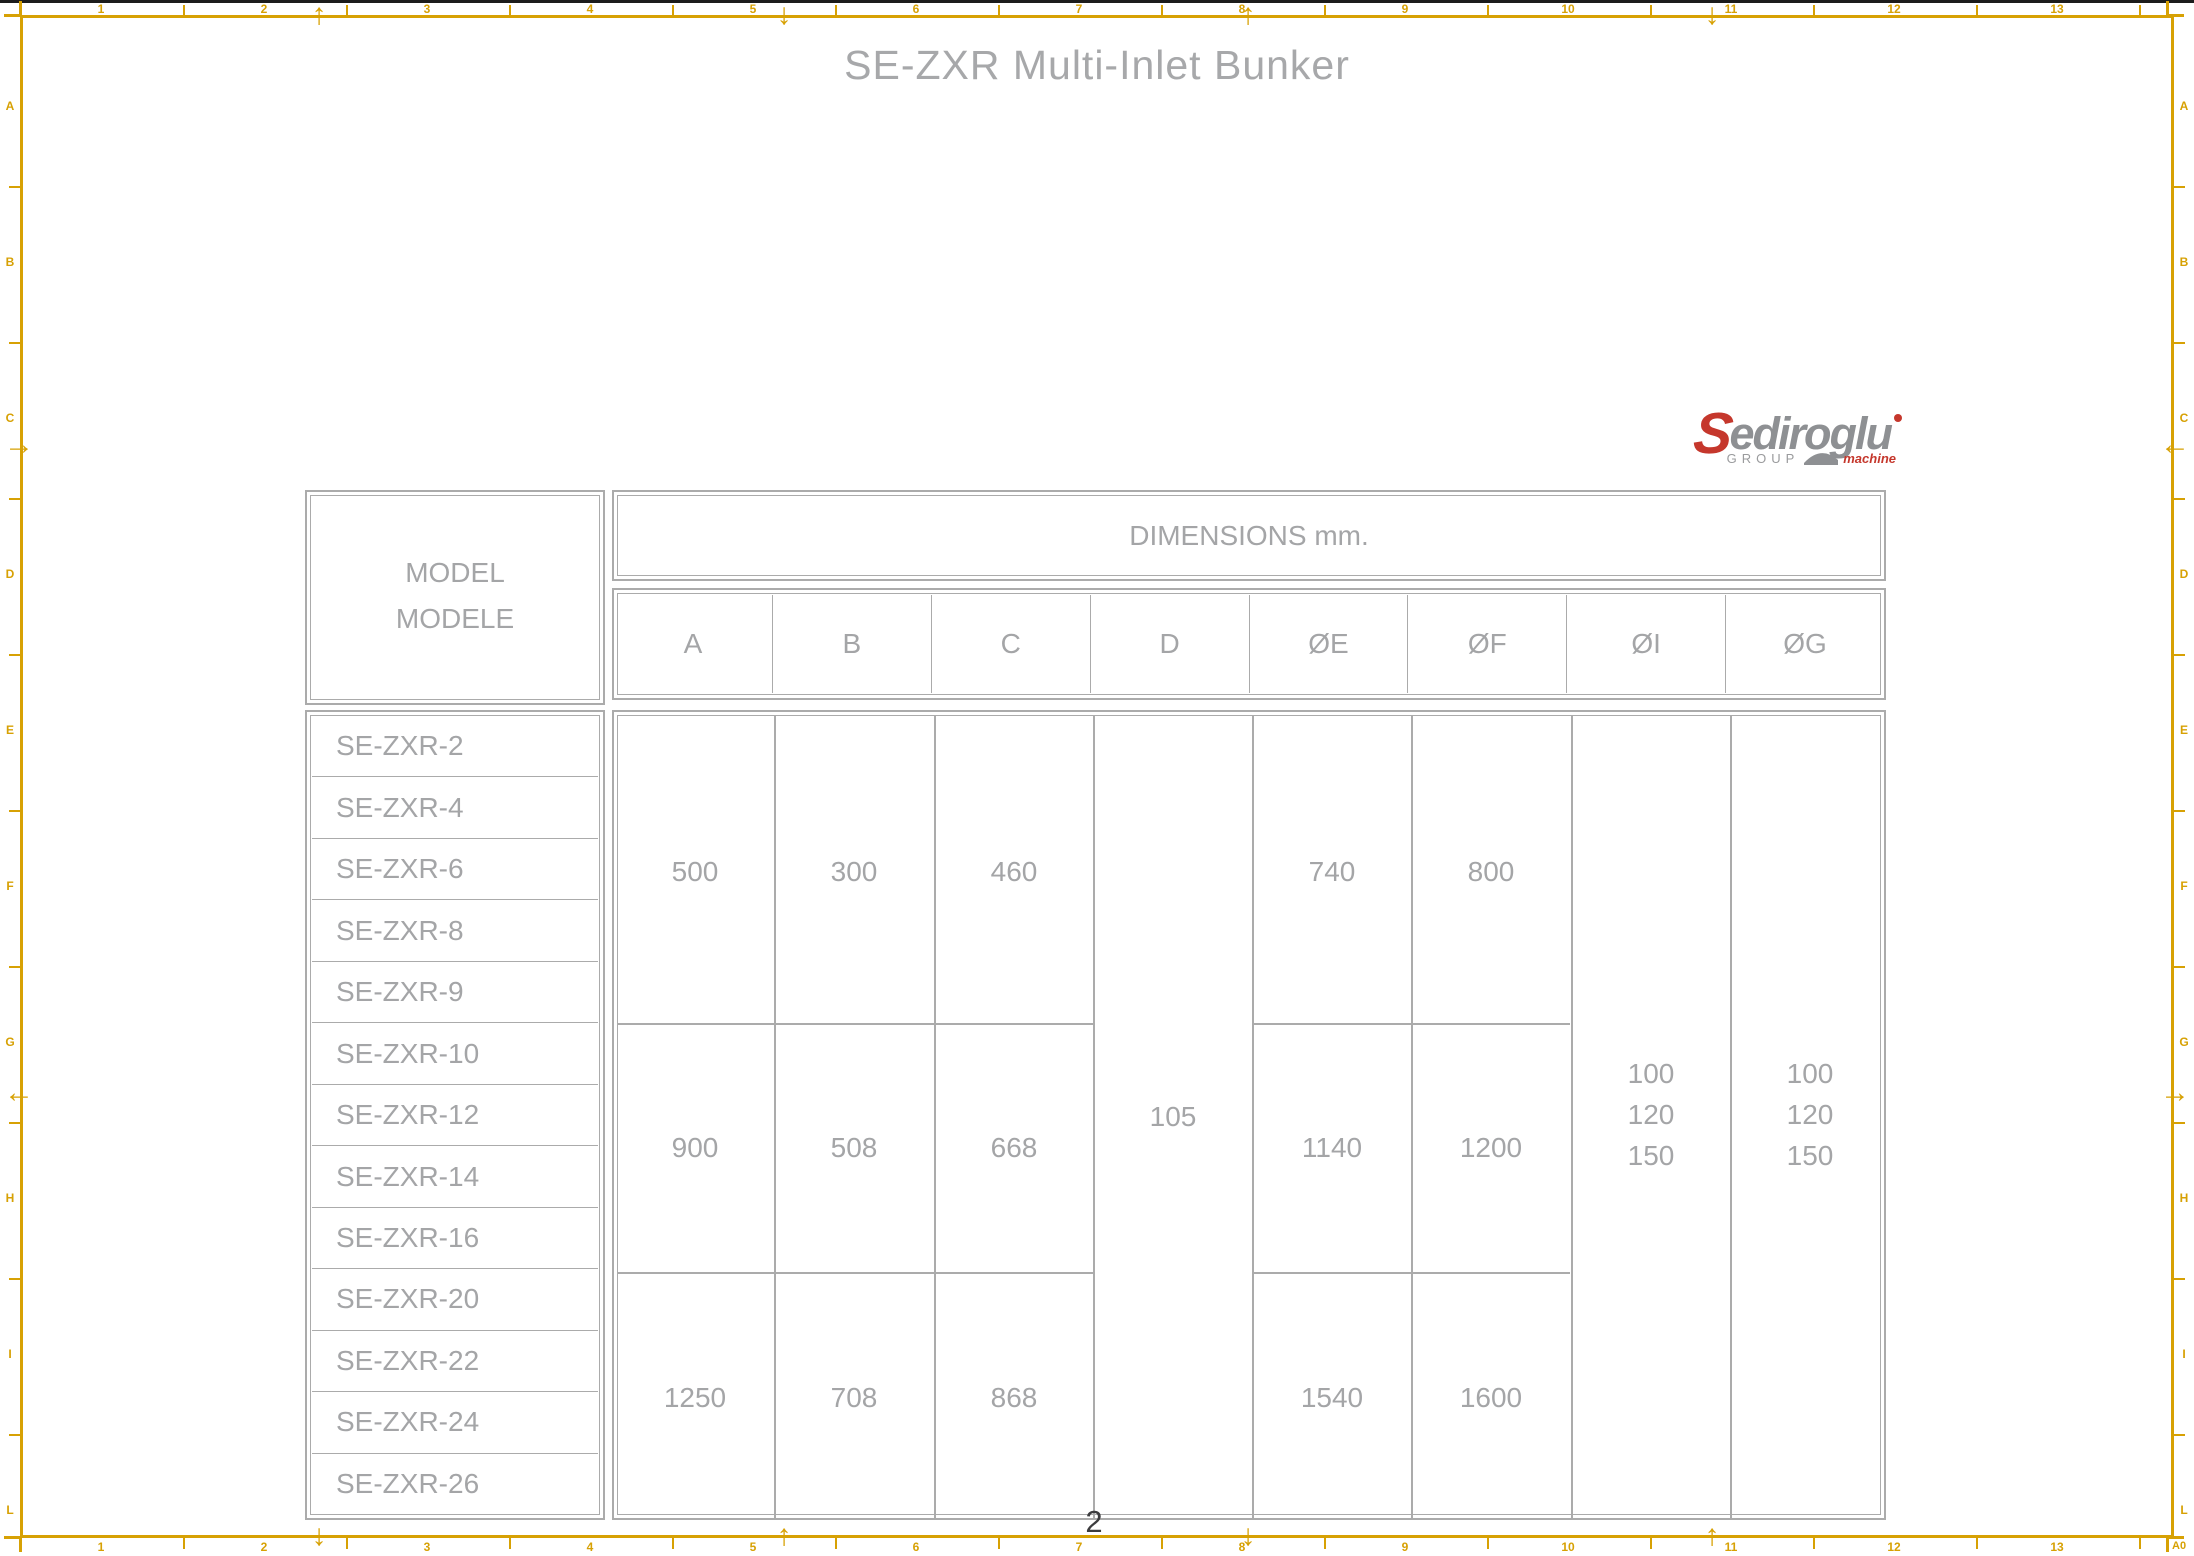  Describe the element at coordinates (1097, 65) in the screenshot. I see `page-title: SE-ZXR Multi-Inlet Bunker` at that location.